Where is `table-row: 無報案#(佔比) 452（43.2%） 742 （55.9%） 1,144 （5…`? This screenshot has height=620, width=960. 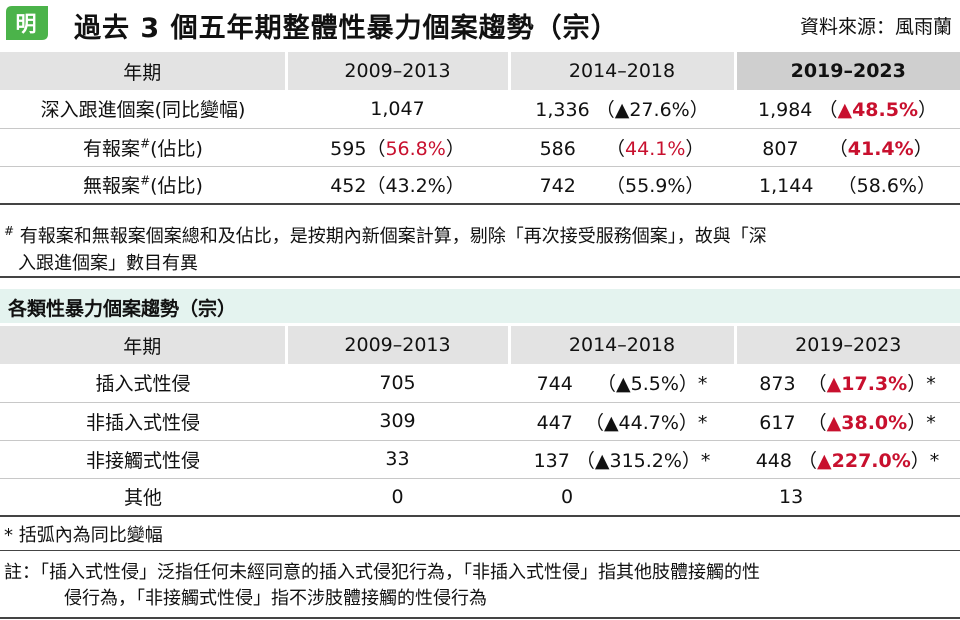
table-row: 無報案#(佔比) 452（43.2%） 742 （55.9%） 1,144 （5… is located at coordinates (480, 185).